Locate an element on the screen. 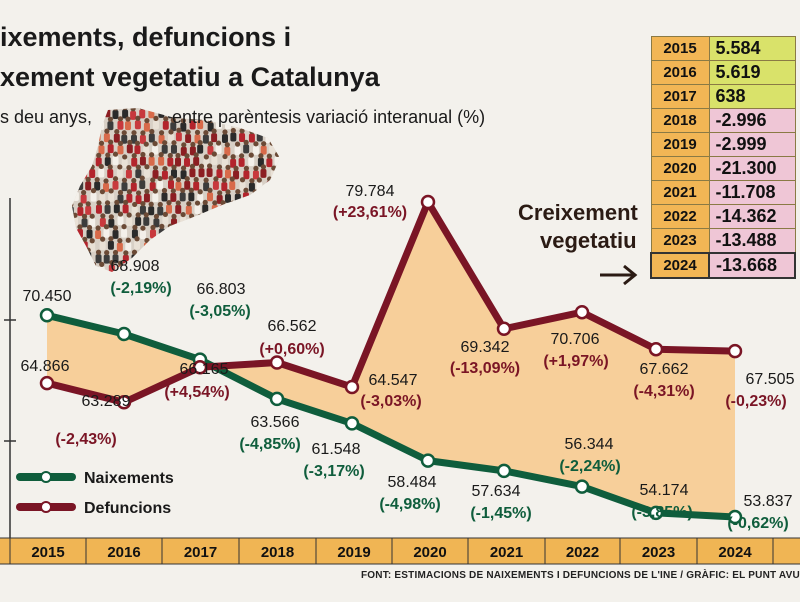 The image size is (800, 602). data-label-naixements: 58.484 is located at coordinates (412, 482).